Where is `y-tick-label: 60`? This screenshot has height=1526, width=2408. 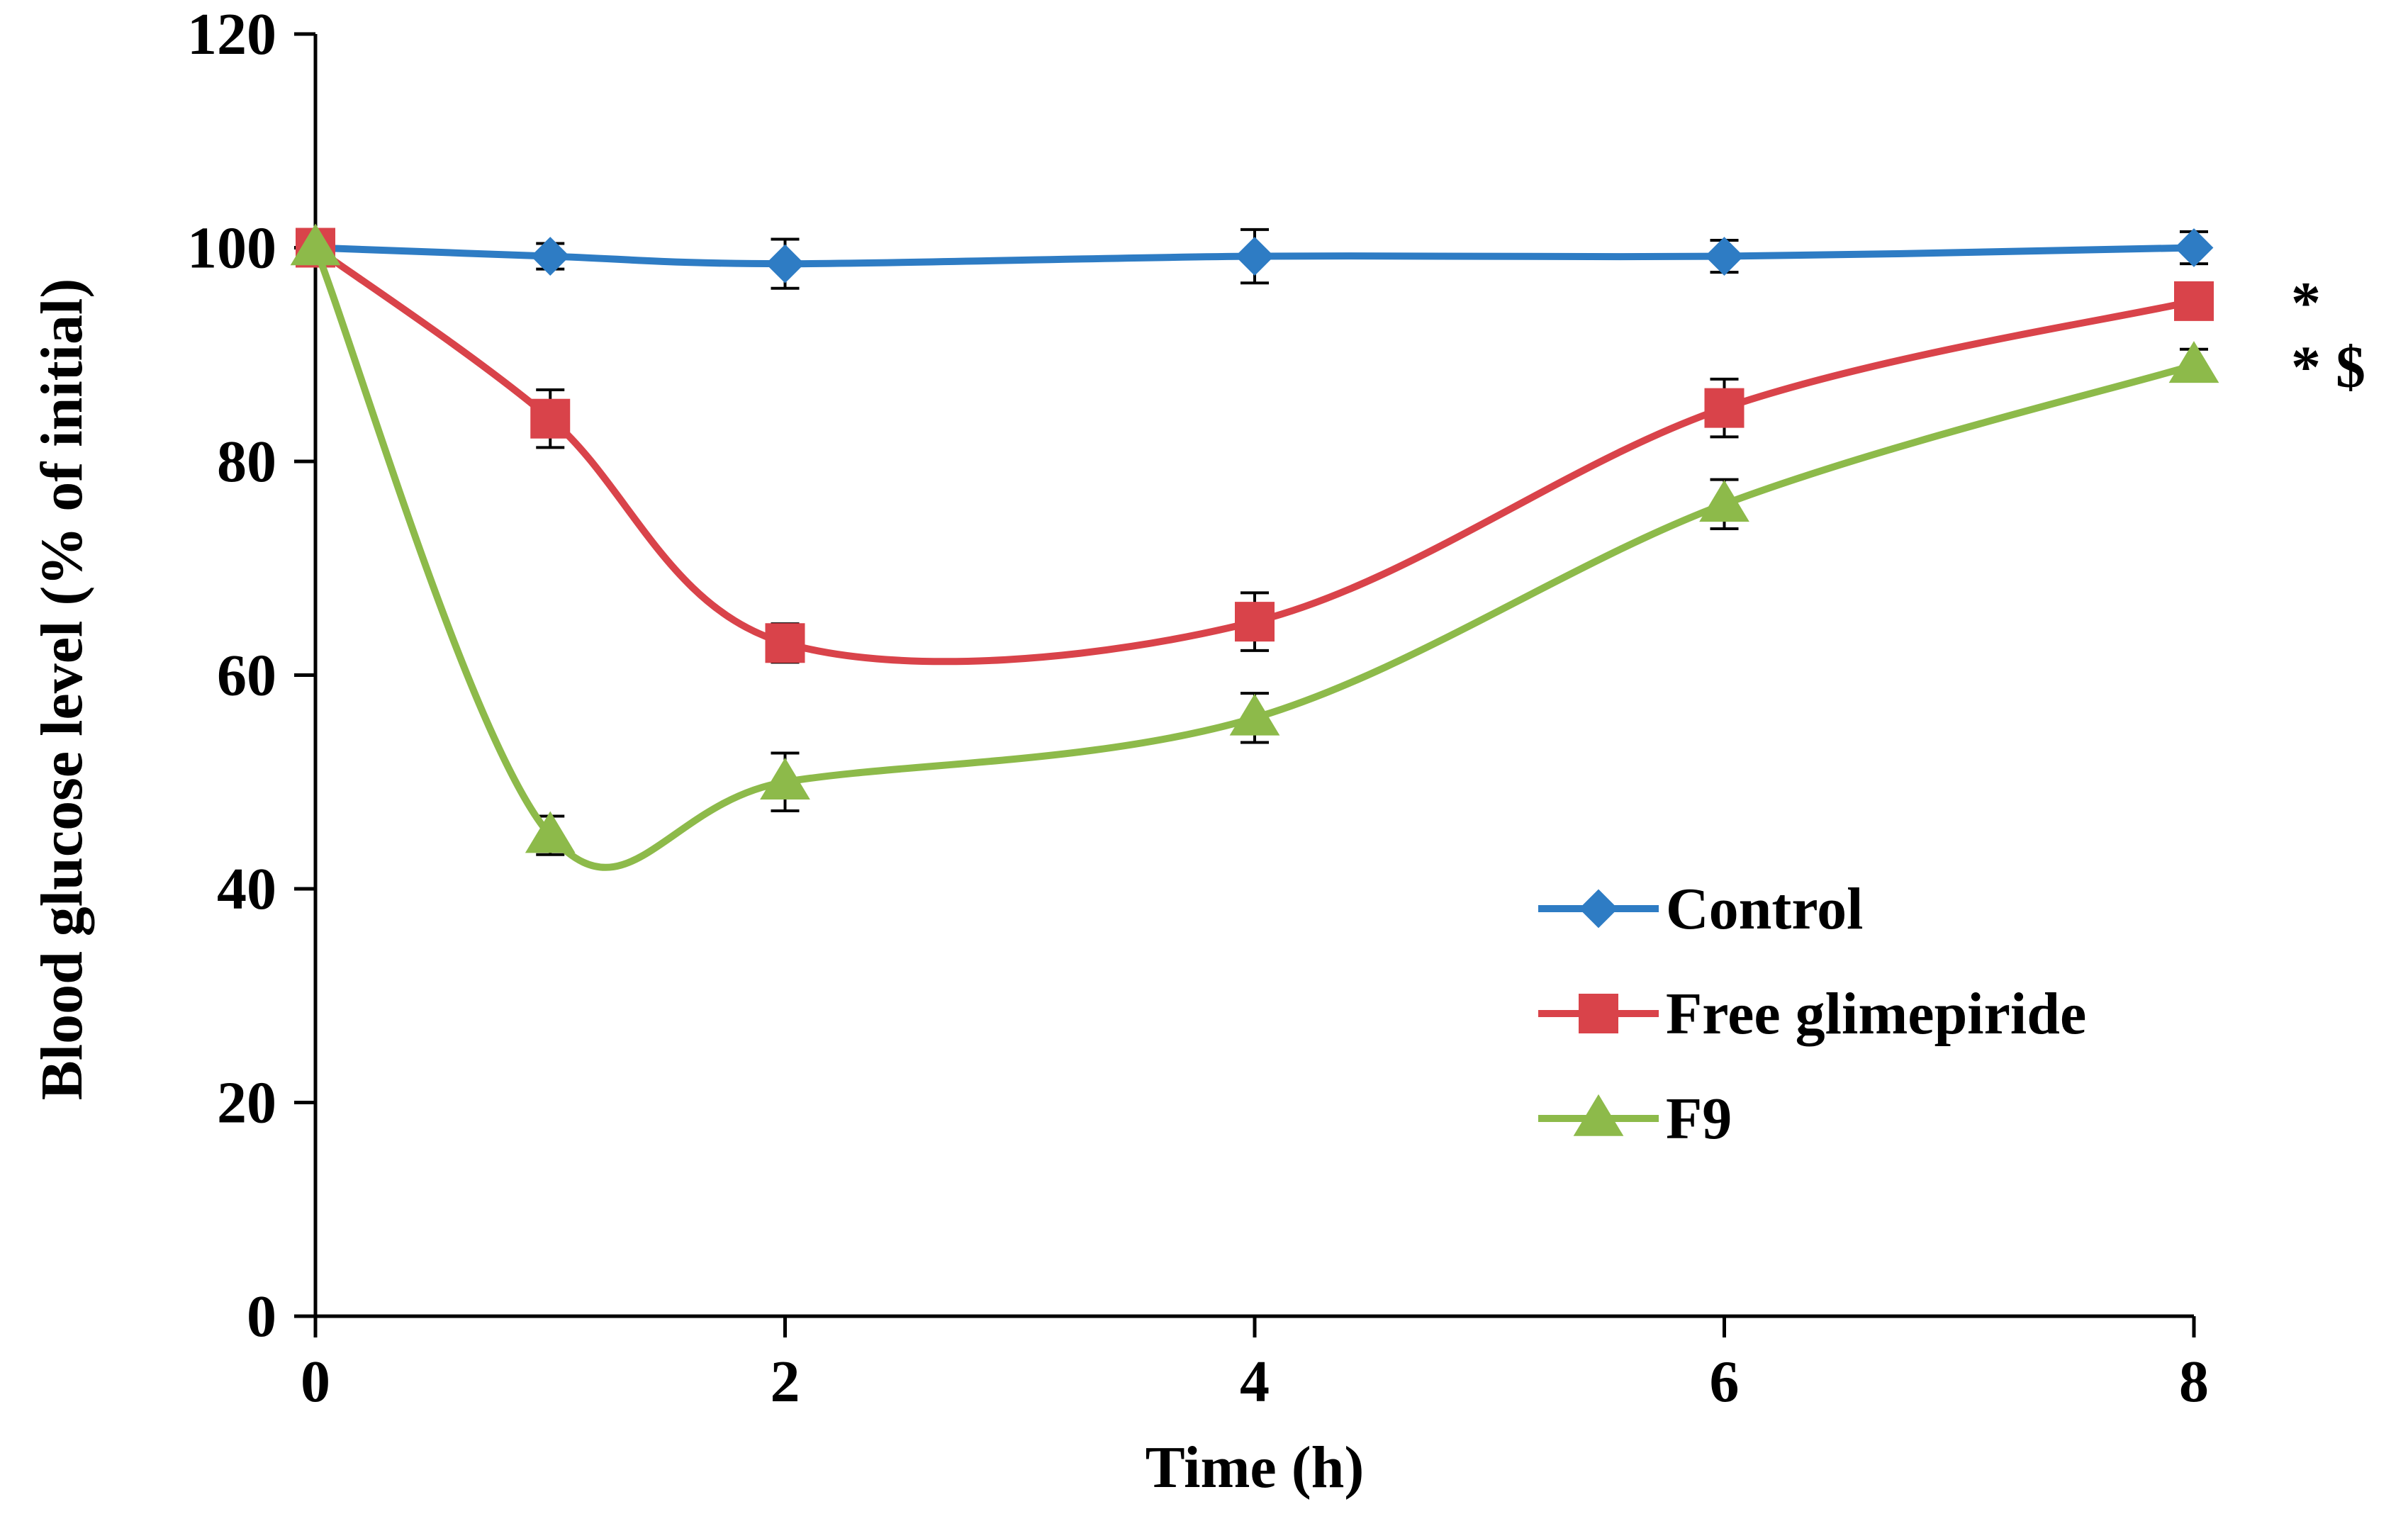
y-tick-label: 60 is located at coordinates (246, 676).